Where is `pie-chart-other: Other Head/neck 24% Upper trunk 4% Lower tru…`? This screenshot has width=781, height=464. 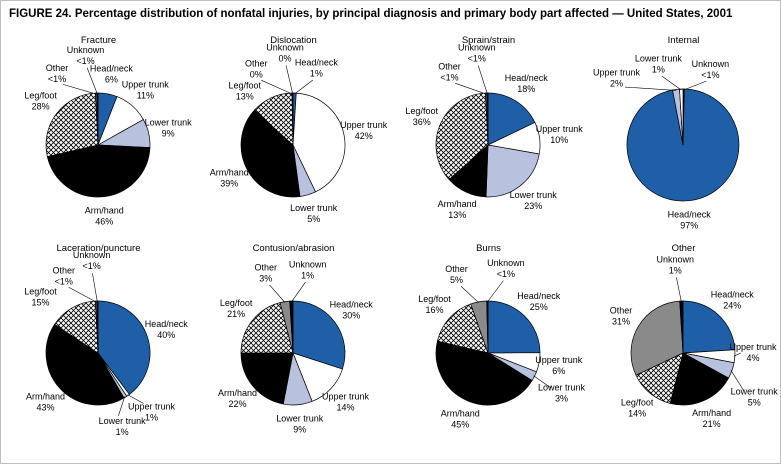
pie-chart-other: Other Head/neck 24% Upper trunk 4% Lower tru… is located at coordinates (683, 337).